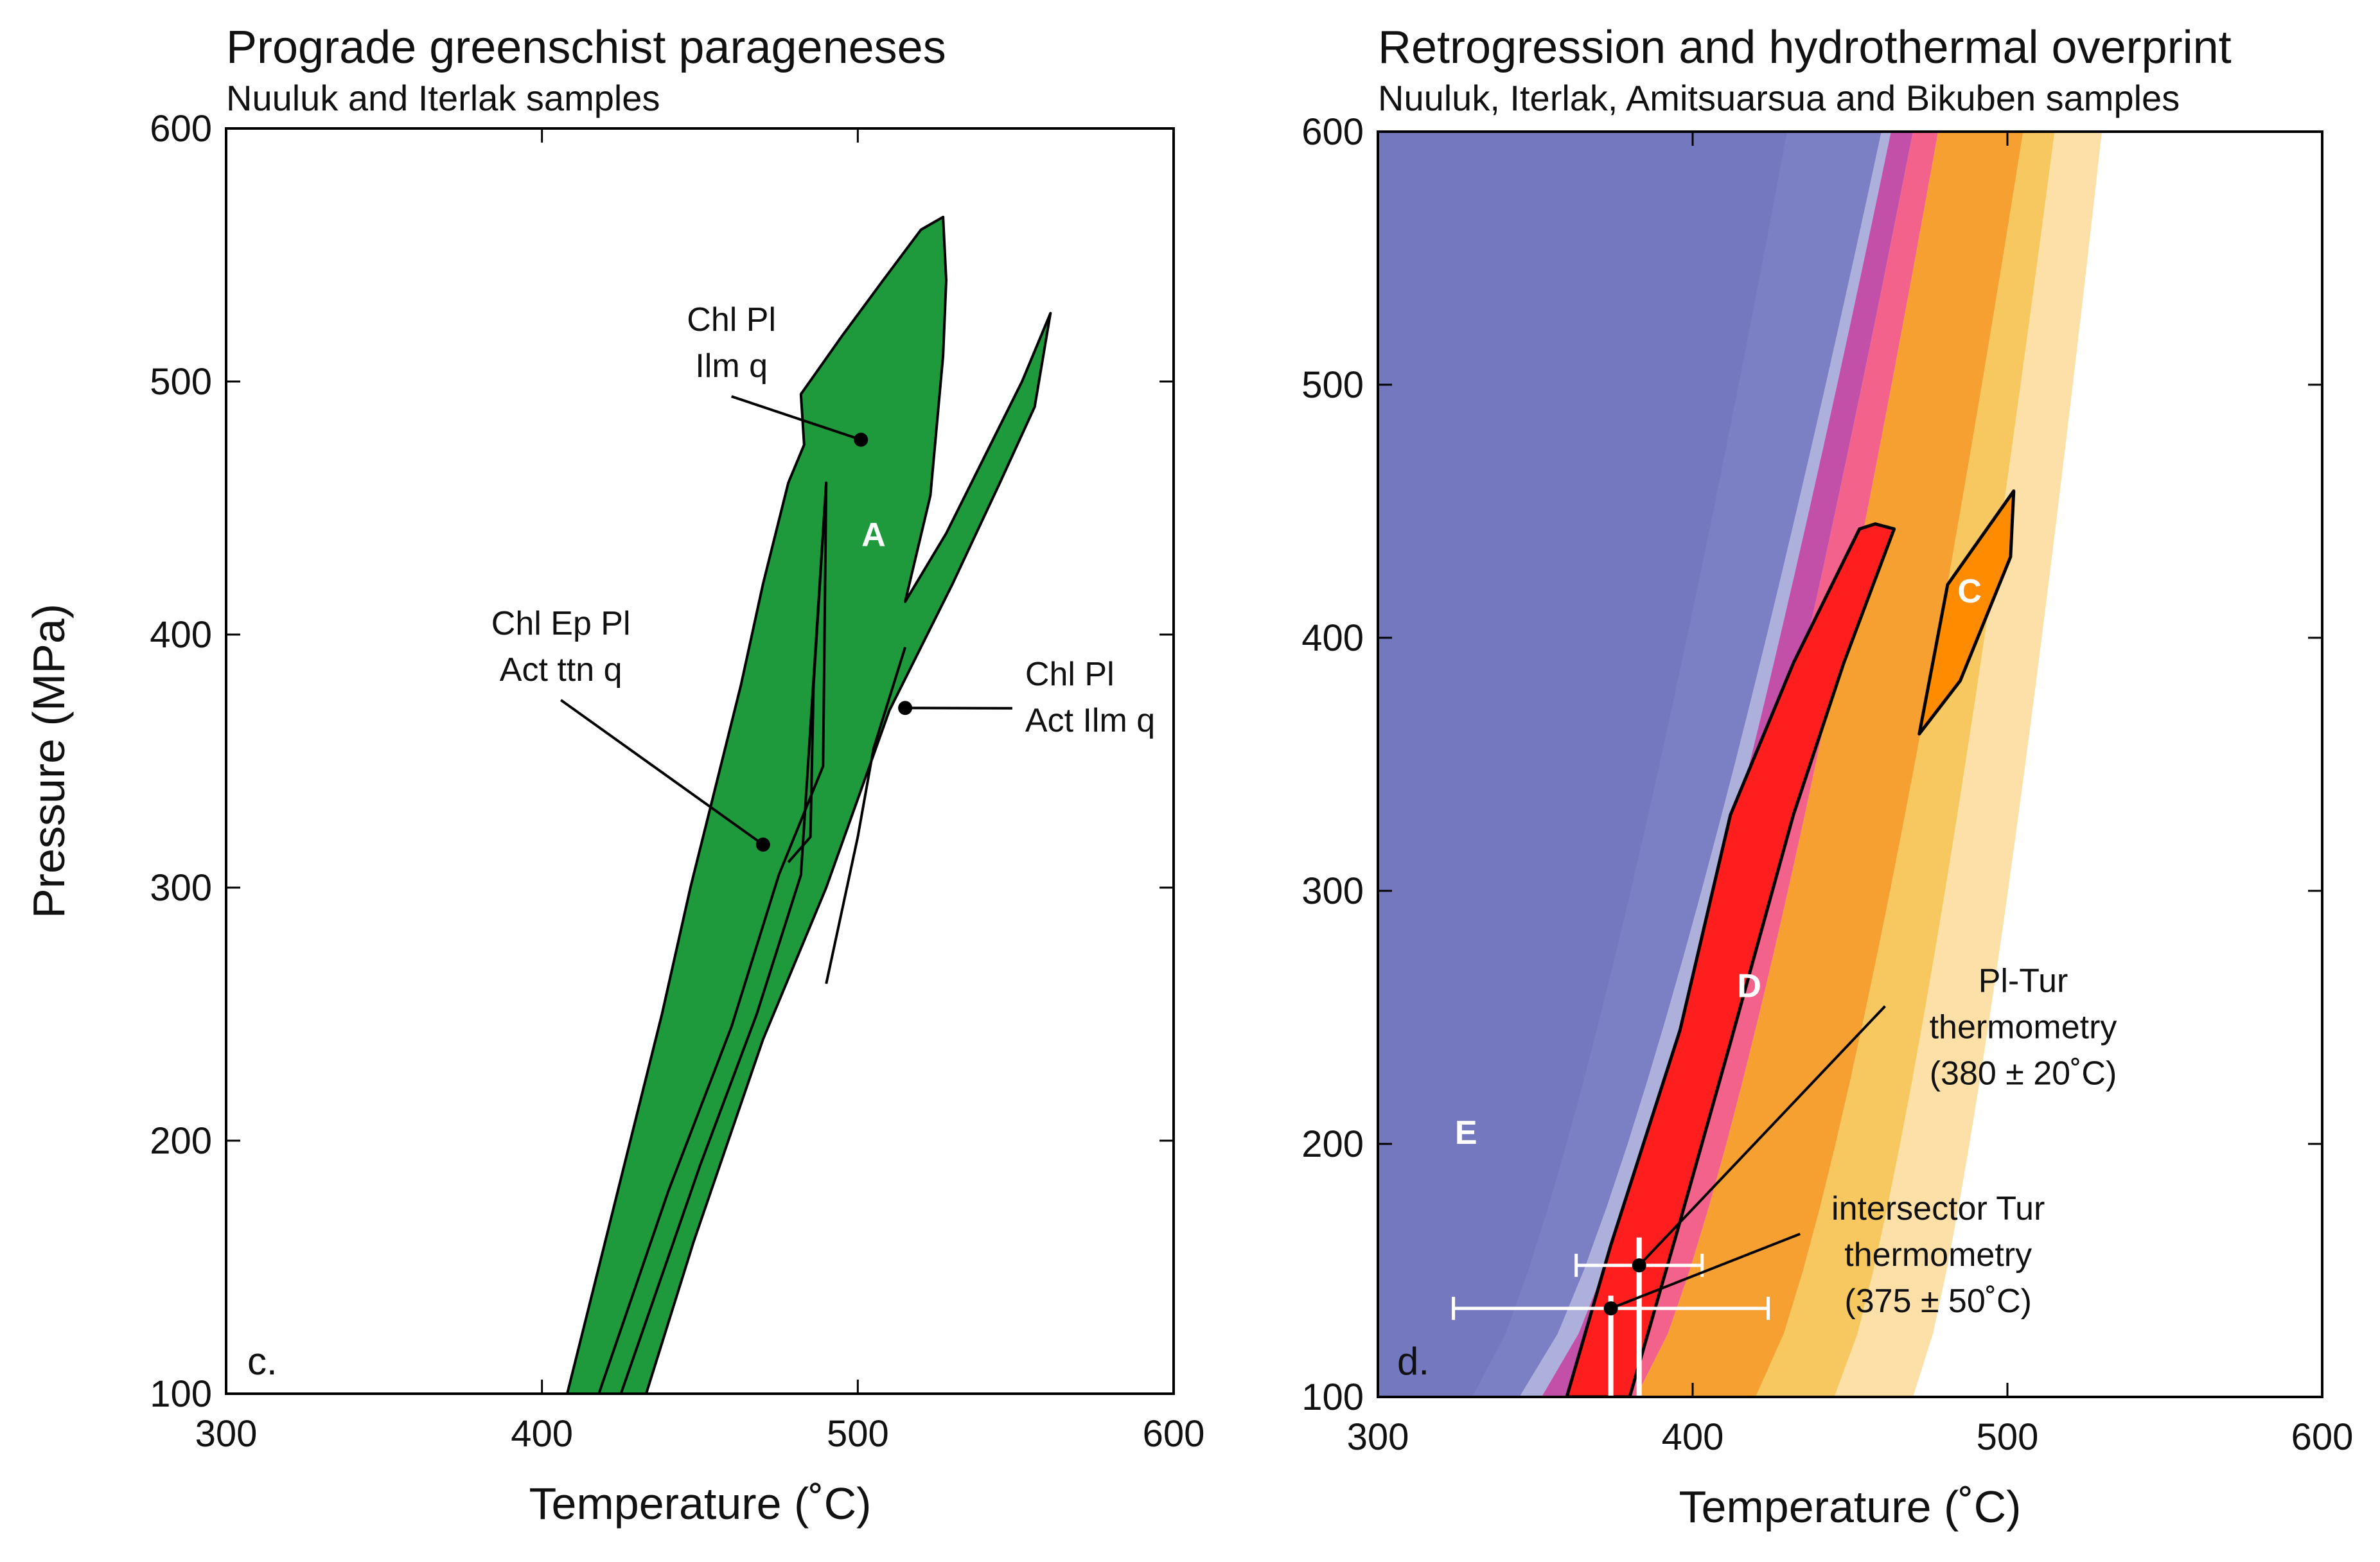 Image resolution: width=2380 pixels, height=1562 pixels. Describe the element at coordinates (1332, 891) in the screenshot. I see `panel-d-y-tick-label: 300` at that location.